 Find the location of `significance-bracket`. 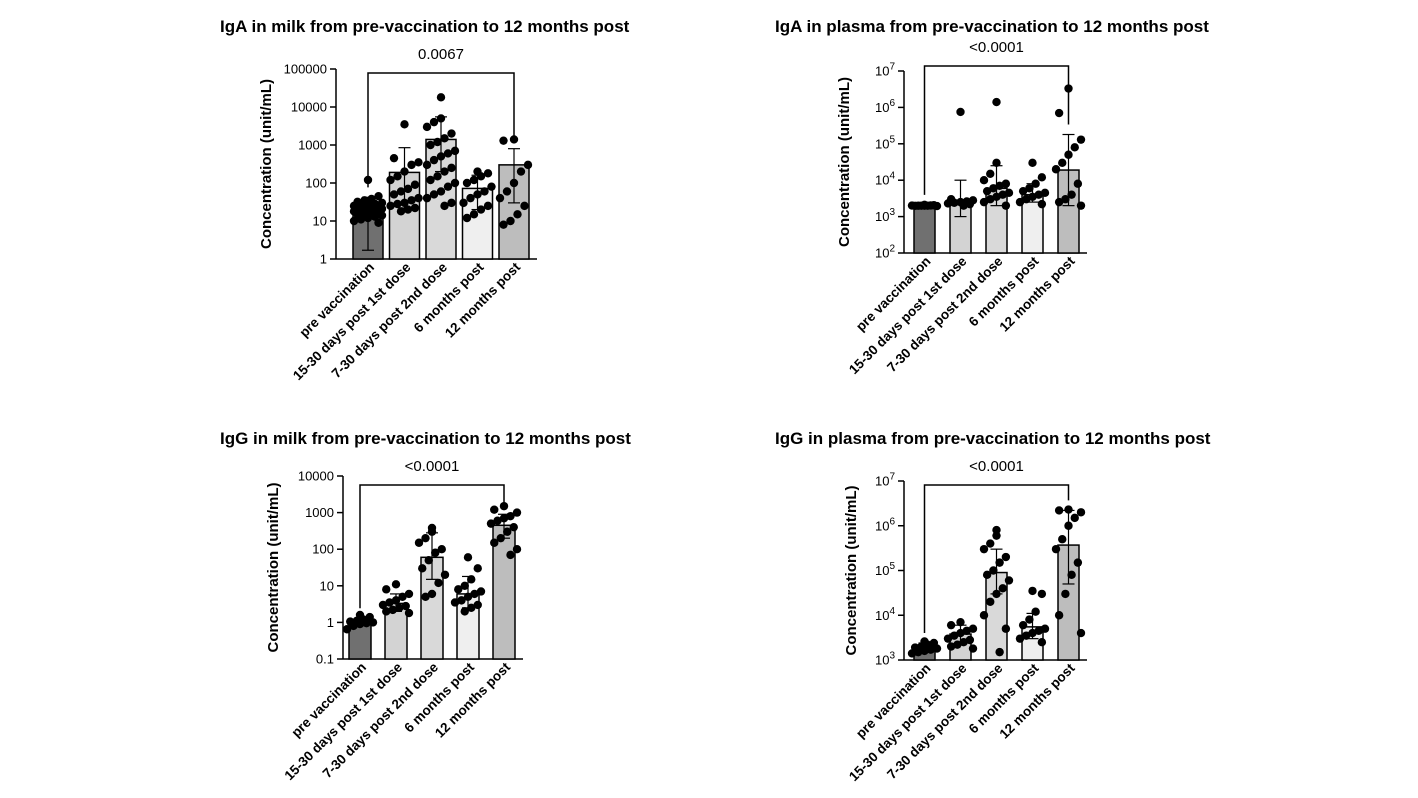

significance-bracket is located at coordinates (996, 558).